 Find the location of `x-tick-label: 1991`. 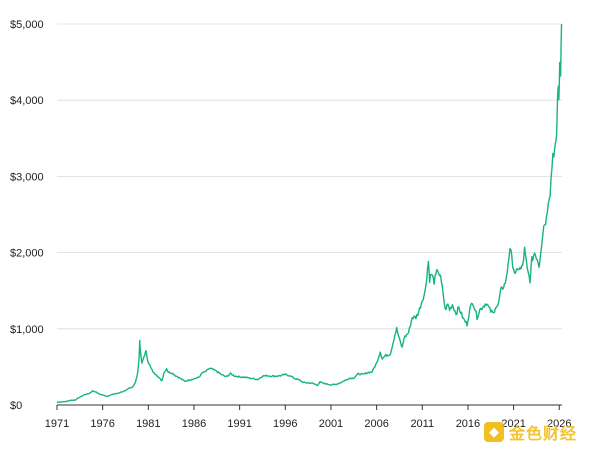

x-tick-label: 1991 is located at coordinates (239, 424).